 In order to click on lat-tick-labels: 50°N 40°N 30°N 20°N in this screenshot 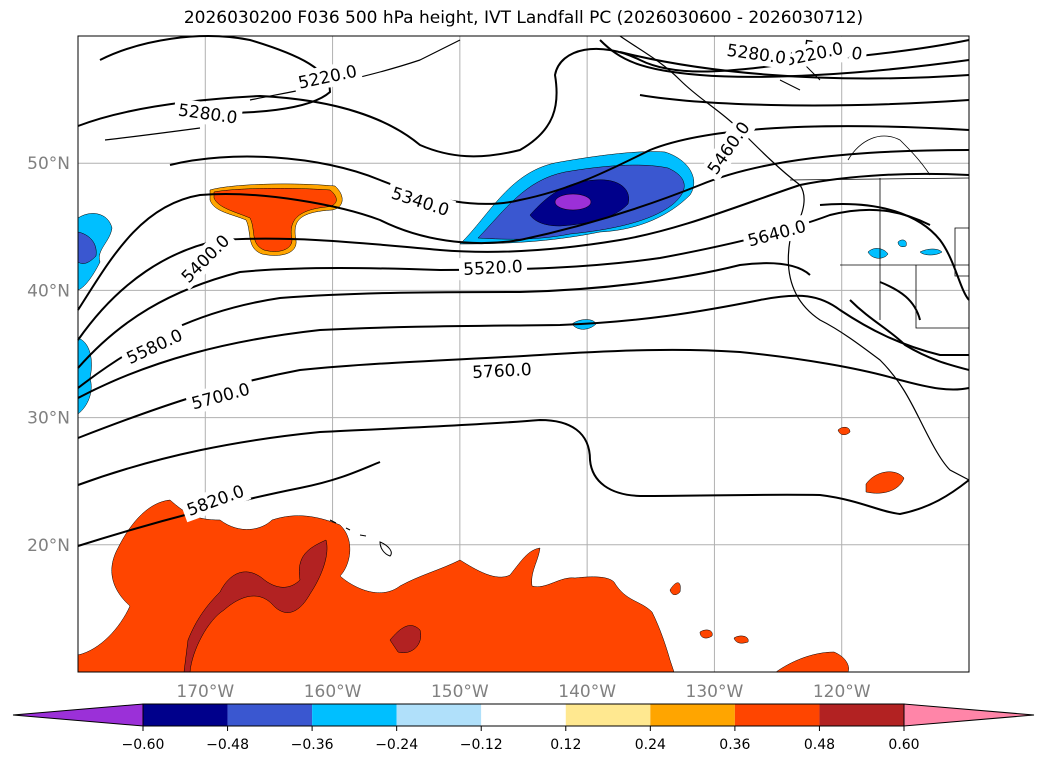, I will do `click(48, 355)`.